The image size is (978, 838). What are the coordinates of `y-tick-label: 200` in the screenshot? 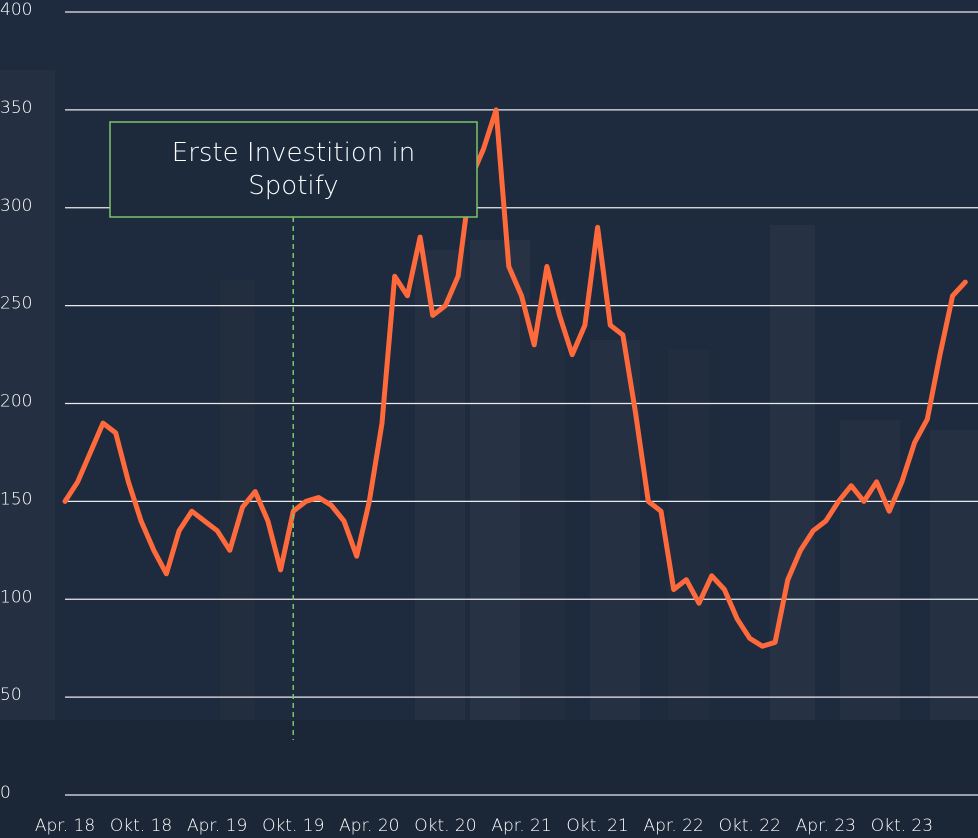 It's located at (16, 402).